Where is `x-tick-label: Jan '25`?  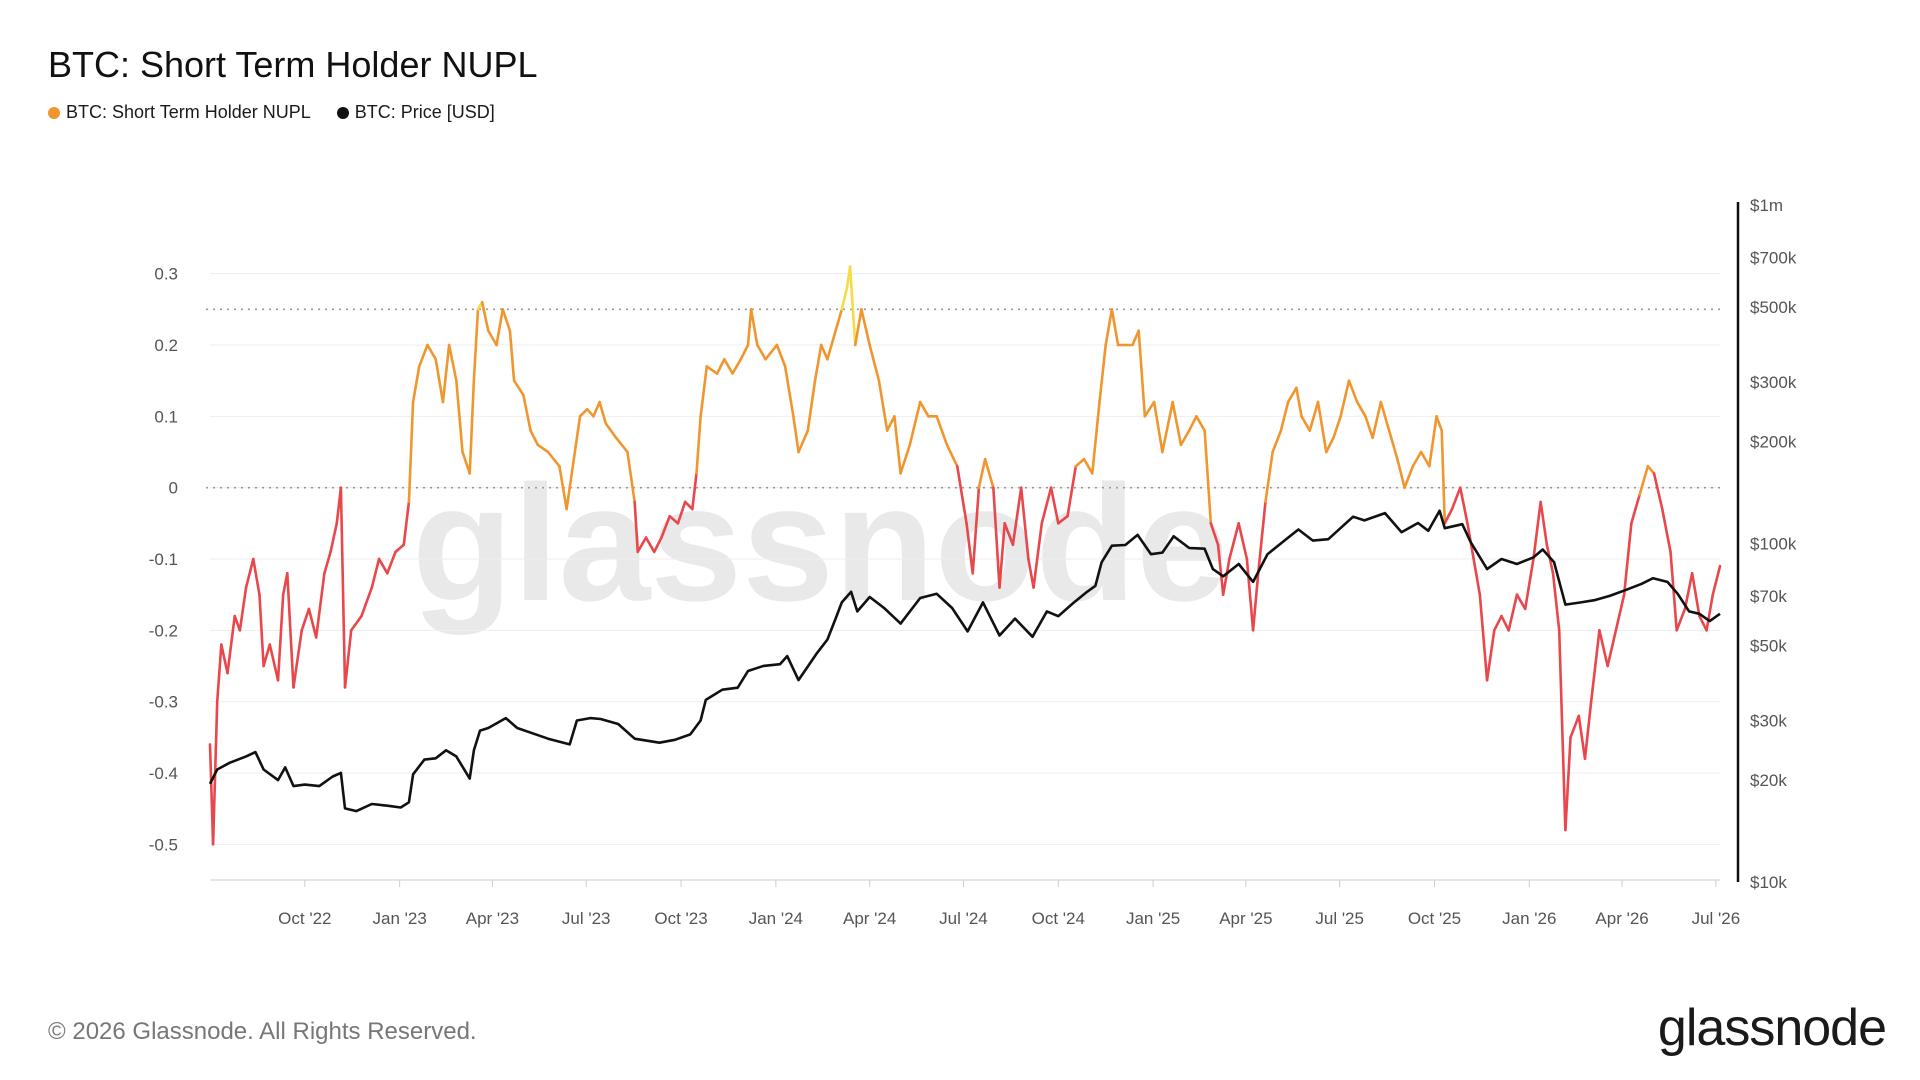 x-tick-label: Jan '25 is located at coordinates (1153, 918).